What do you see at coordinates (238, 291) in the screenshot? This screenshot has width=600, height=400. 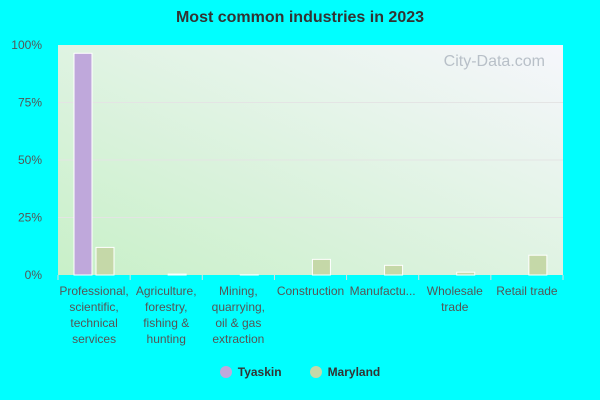 I see `x-tick-label: Mining,` at bounding box center [238, 291].